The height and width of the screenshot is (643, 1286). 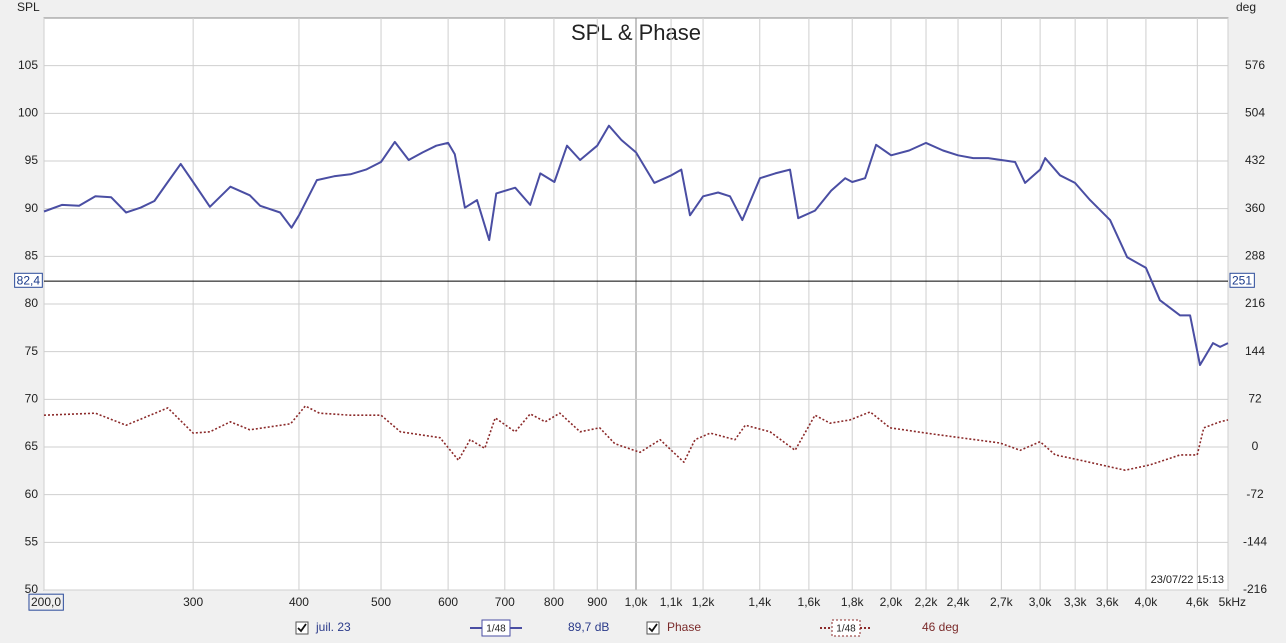 I want to click on legend-reading: 89,7 dB, so click(x=588, y=627).